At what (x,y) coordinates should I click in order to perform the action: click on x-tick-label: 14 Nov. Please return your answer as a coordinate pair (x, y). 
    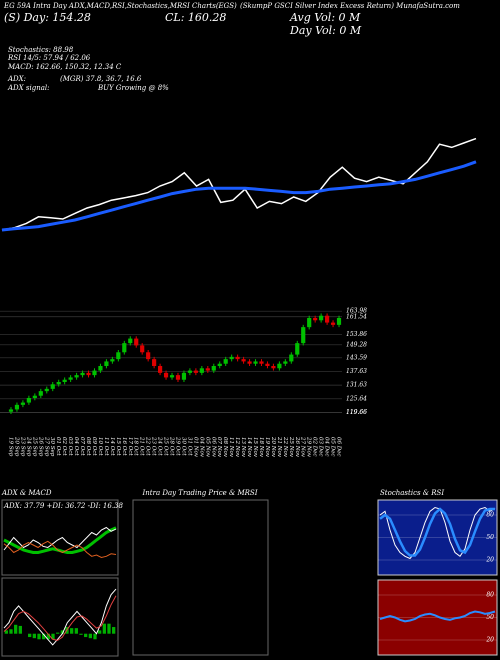
    Looking at the image, I should click on (249, 447).